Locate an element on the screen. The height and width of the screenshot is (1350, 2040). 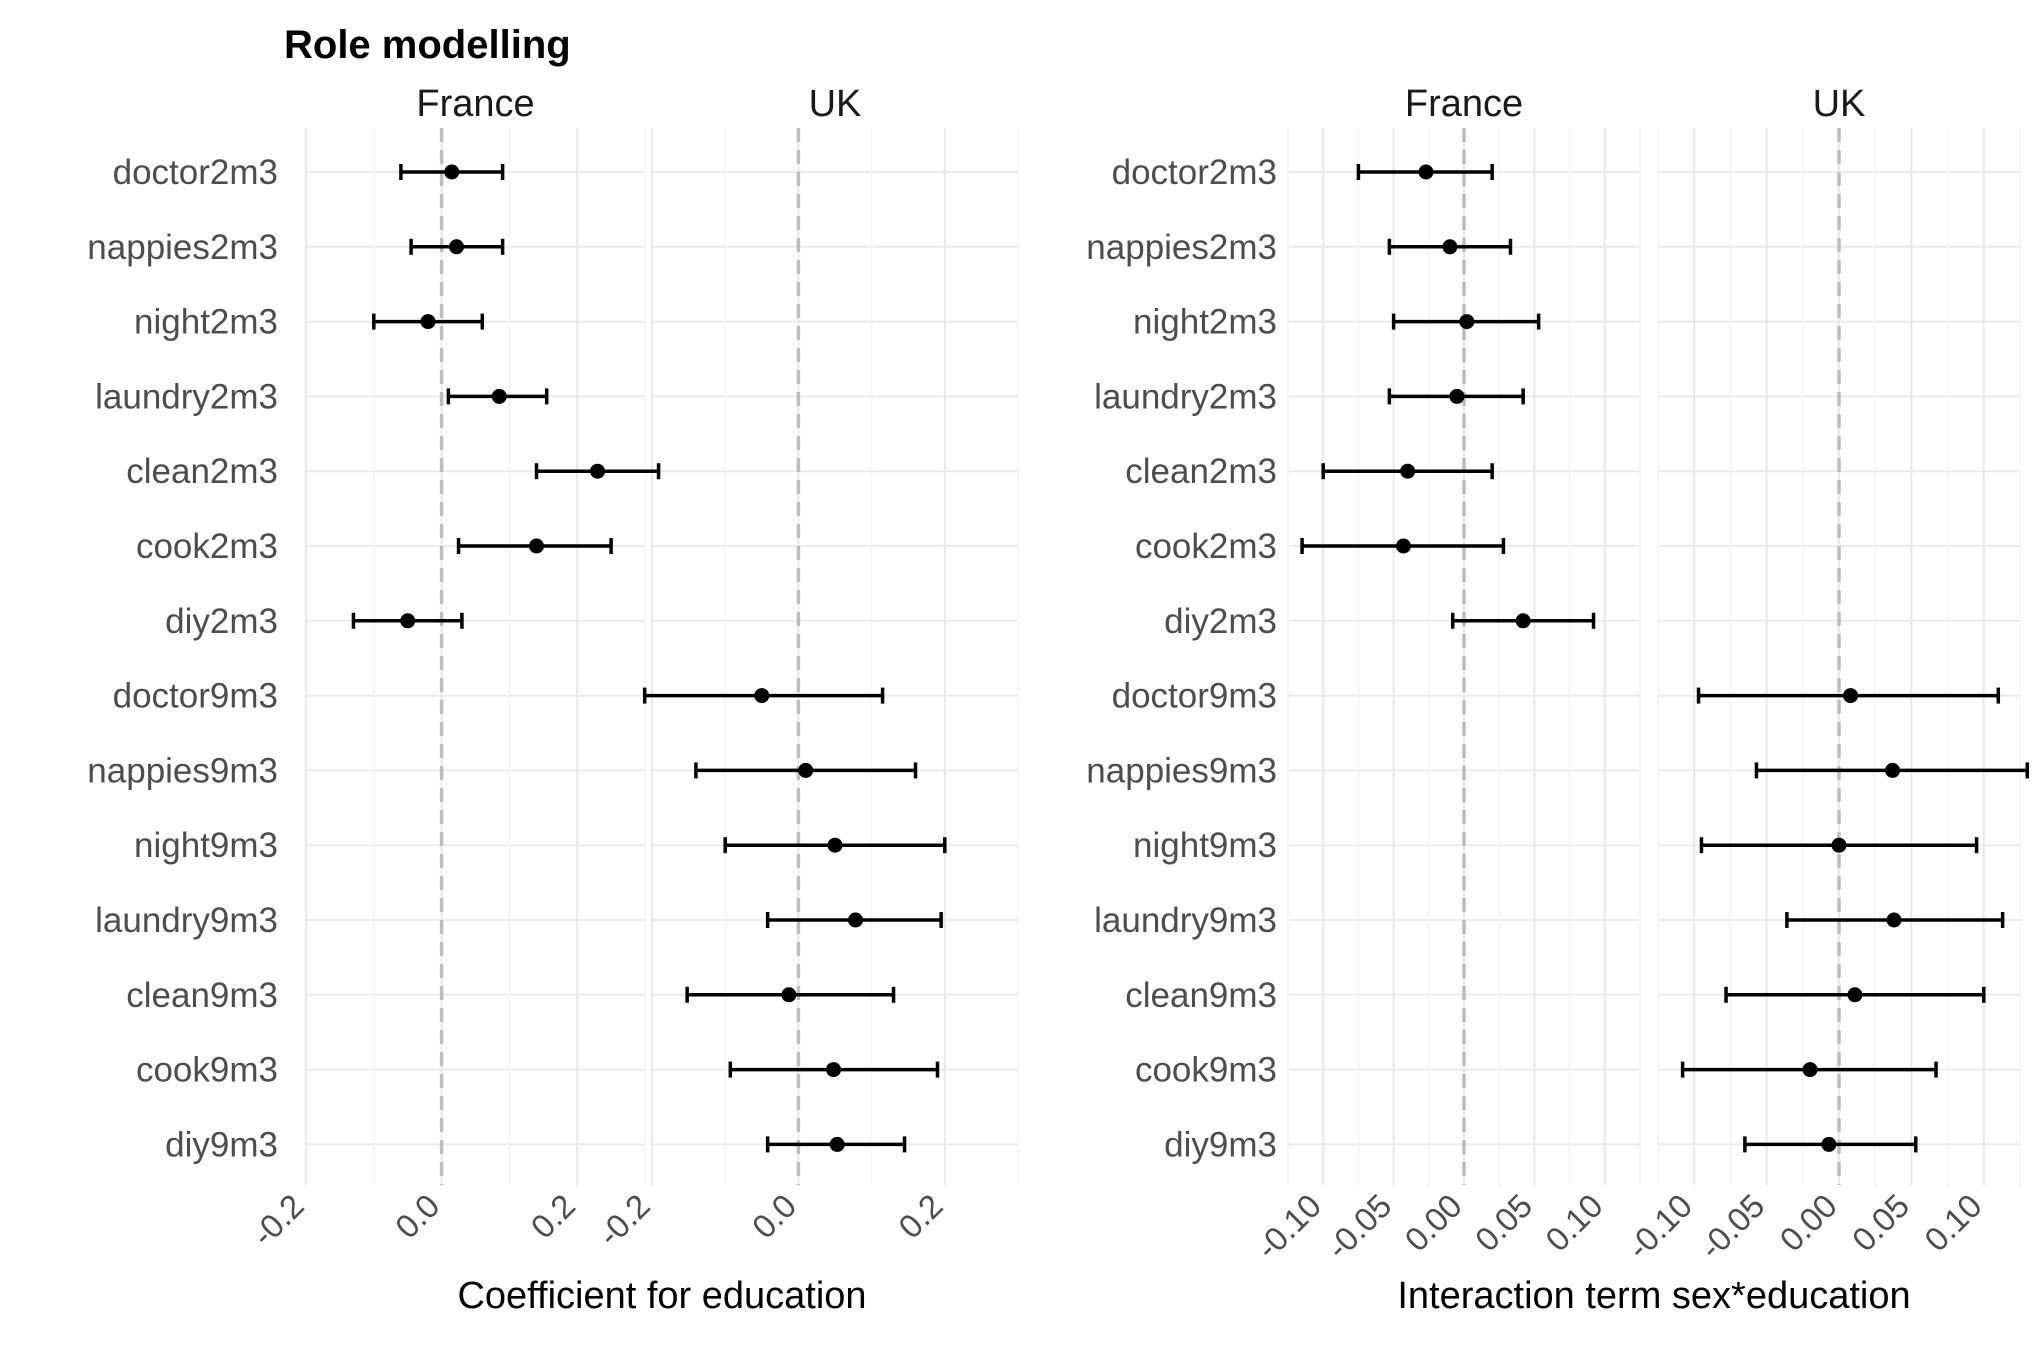
y-tick-label-laundry9m3-panel-2: laundry9m3 is located at coordinates (1185, 920).